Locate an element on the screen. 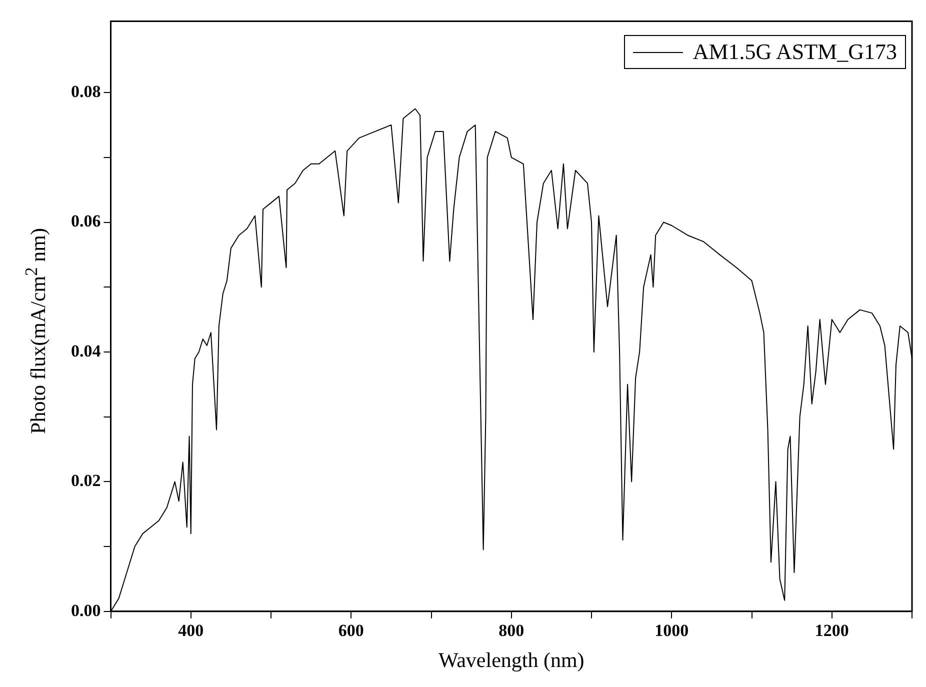 The image size is (926, 687). legend-label: AM1.5G ASTM_G173 is located at coordinates (794, 52).